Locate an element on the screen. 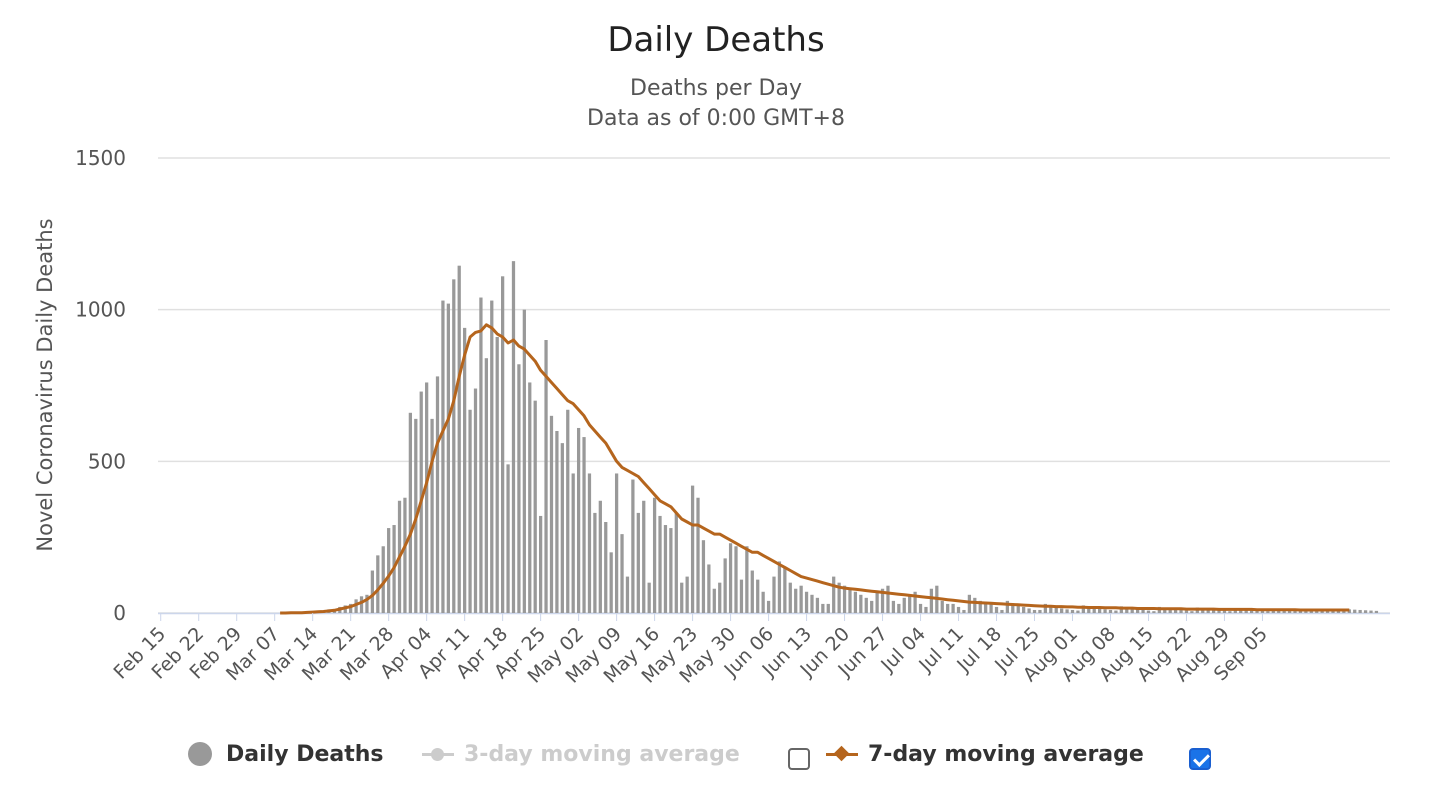 The width and height of the screenshot is (1432, 806). y-tick-label-500: 500 is located at coordinates (107, 461).